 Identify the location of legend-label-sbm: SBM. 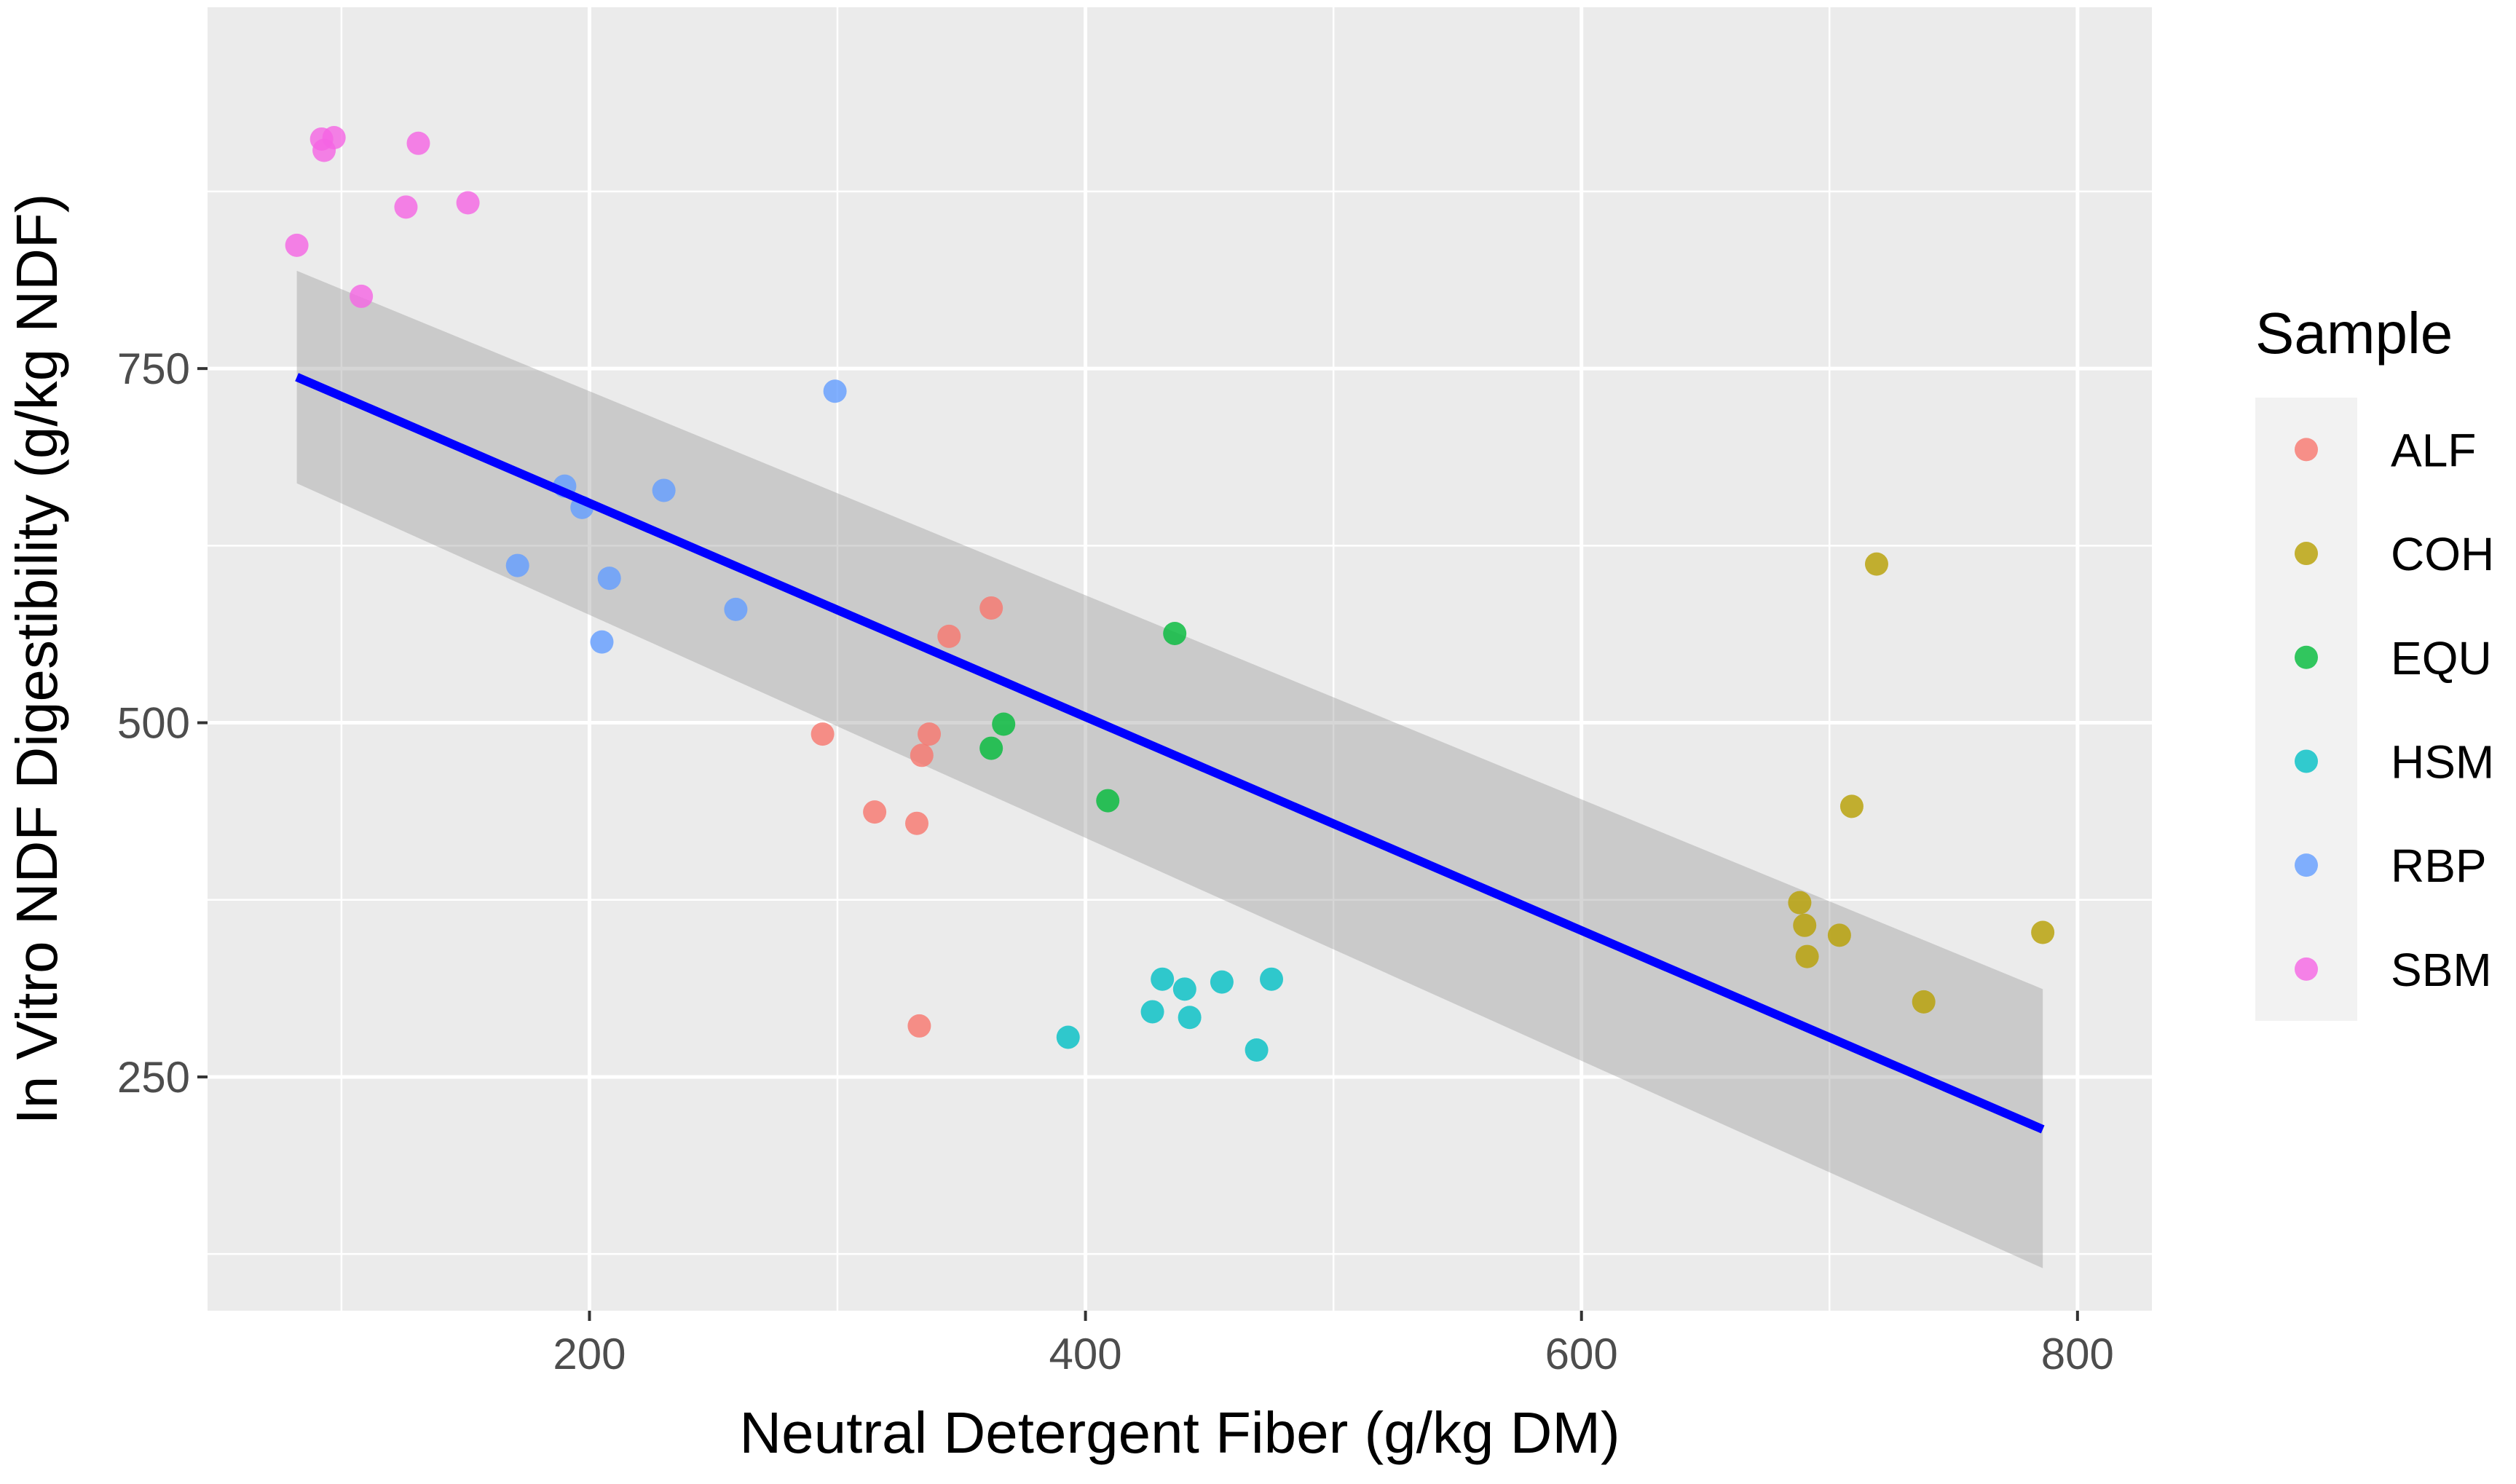
(2441, 970).